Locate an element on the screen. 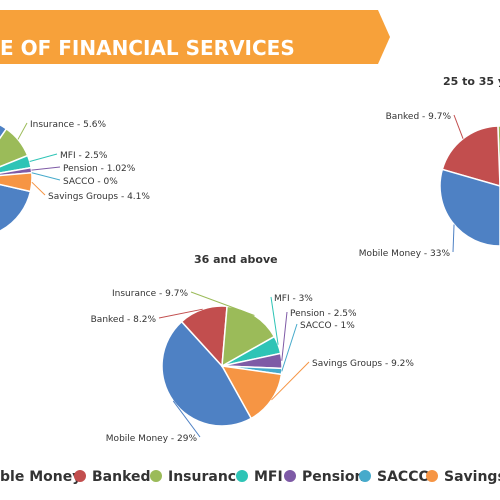 The height and width of the screenshot is (500, 500). legend-label: Banked is located at coordinates (121, 477).